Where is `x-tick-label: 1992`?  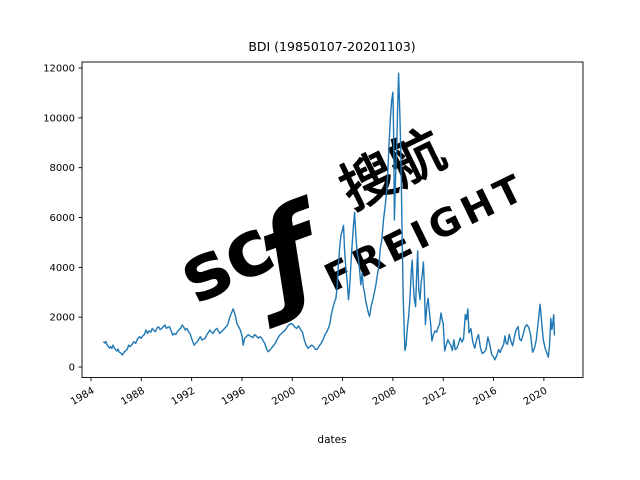
x-tick-label: 1992 is located at coordinates (184, 397).